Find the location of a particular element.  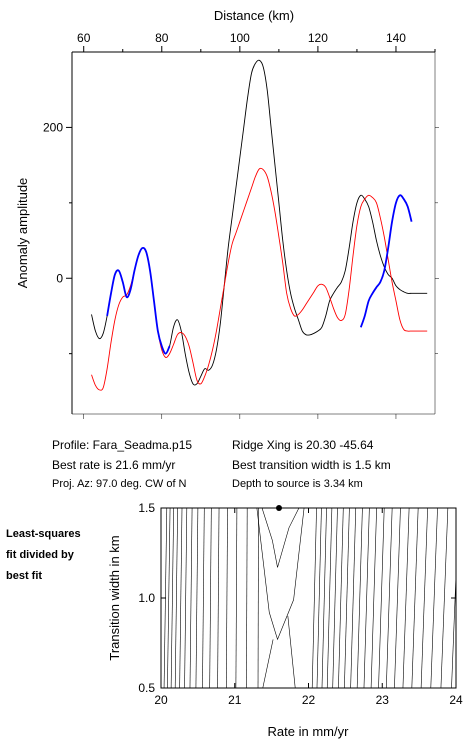

bottom-y-tick-label: 1.0 is located at coordinates (146, 598).